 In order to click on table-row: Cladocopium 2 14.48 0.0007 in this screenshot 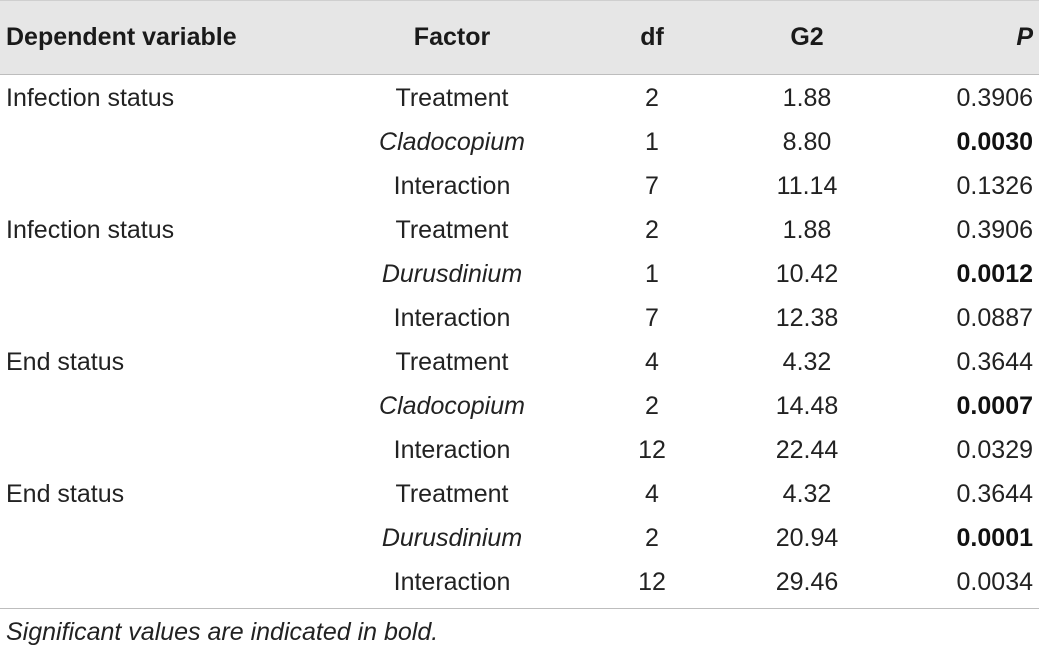, I will do `click(519, 406)`.